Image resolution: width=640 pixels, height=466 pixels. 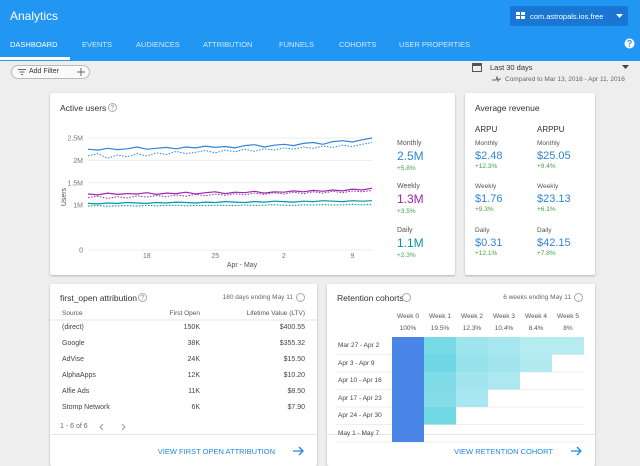 What do you see at coordinates (546, 253) in the screenshot?
I see `metric-change: +7.8%` at bounding box center [546, 253].